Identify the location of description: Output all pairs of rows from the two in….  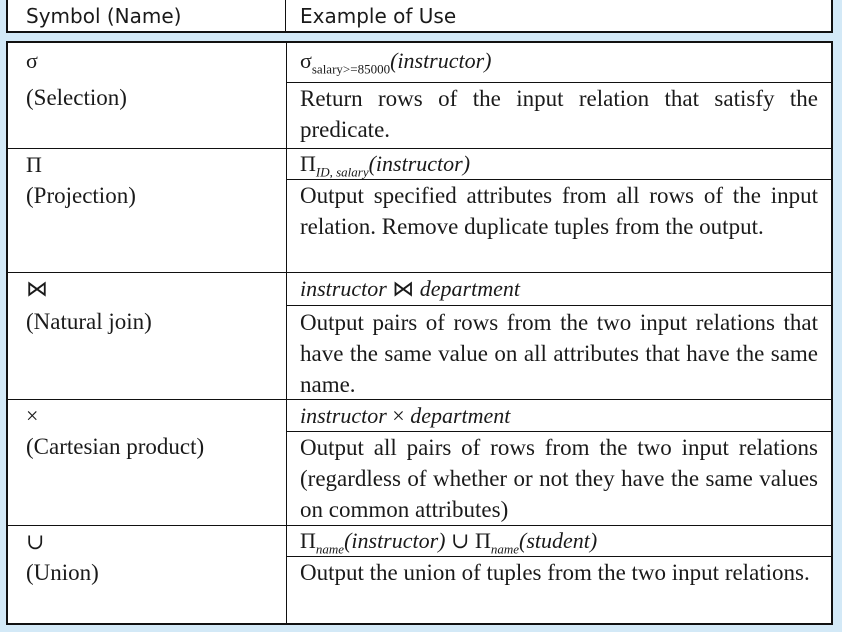
(559, 478).